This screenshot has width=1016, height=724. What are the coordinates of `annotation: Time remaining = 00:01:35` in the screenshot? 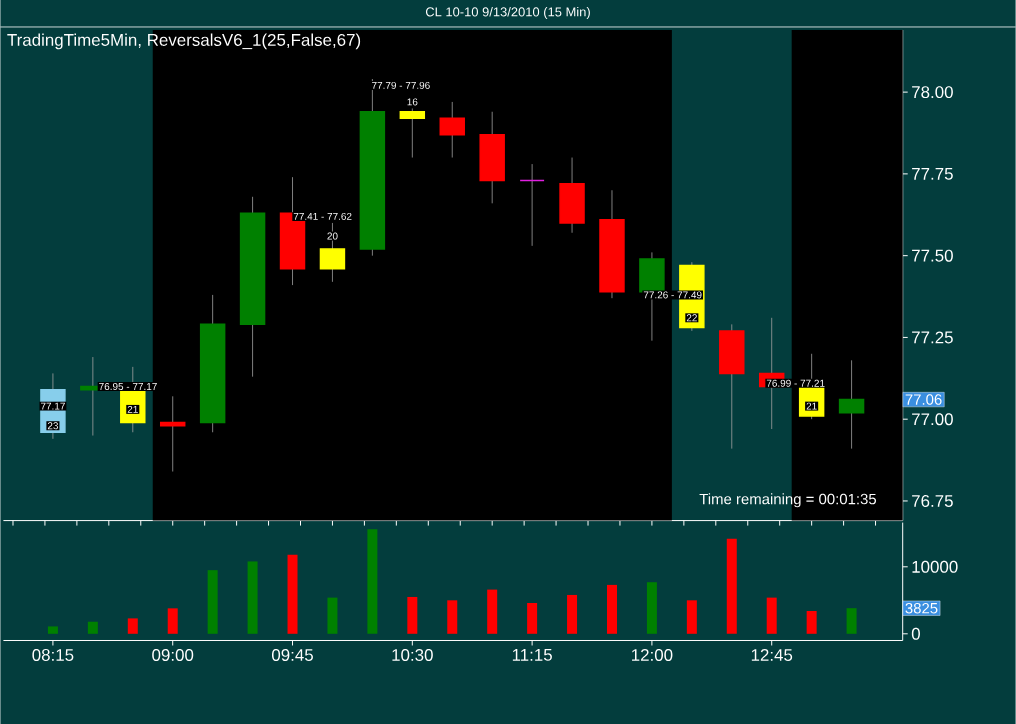 It's located at (788, 500).